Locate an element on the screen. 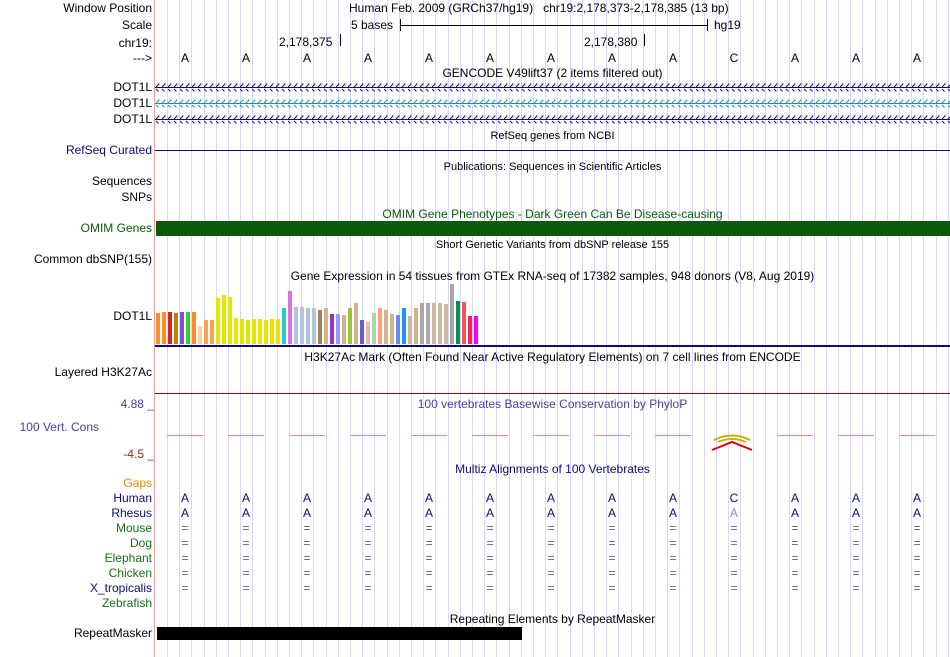 The image size is (950, 657). dbsnp-label: Common dbSNP(155) is located at coordinates (92, 259).